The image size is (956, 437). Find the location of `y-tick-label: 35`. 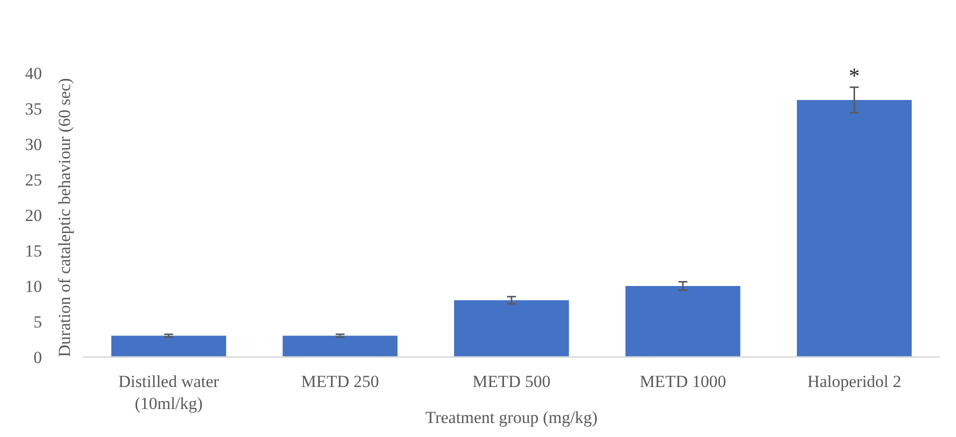

y-tick-label: 35 is located at coordinates (33, 108).